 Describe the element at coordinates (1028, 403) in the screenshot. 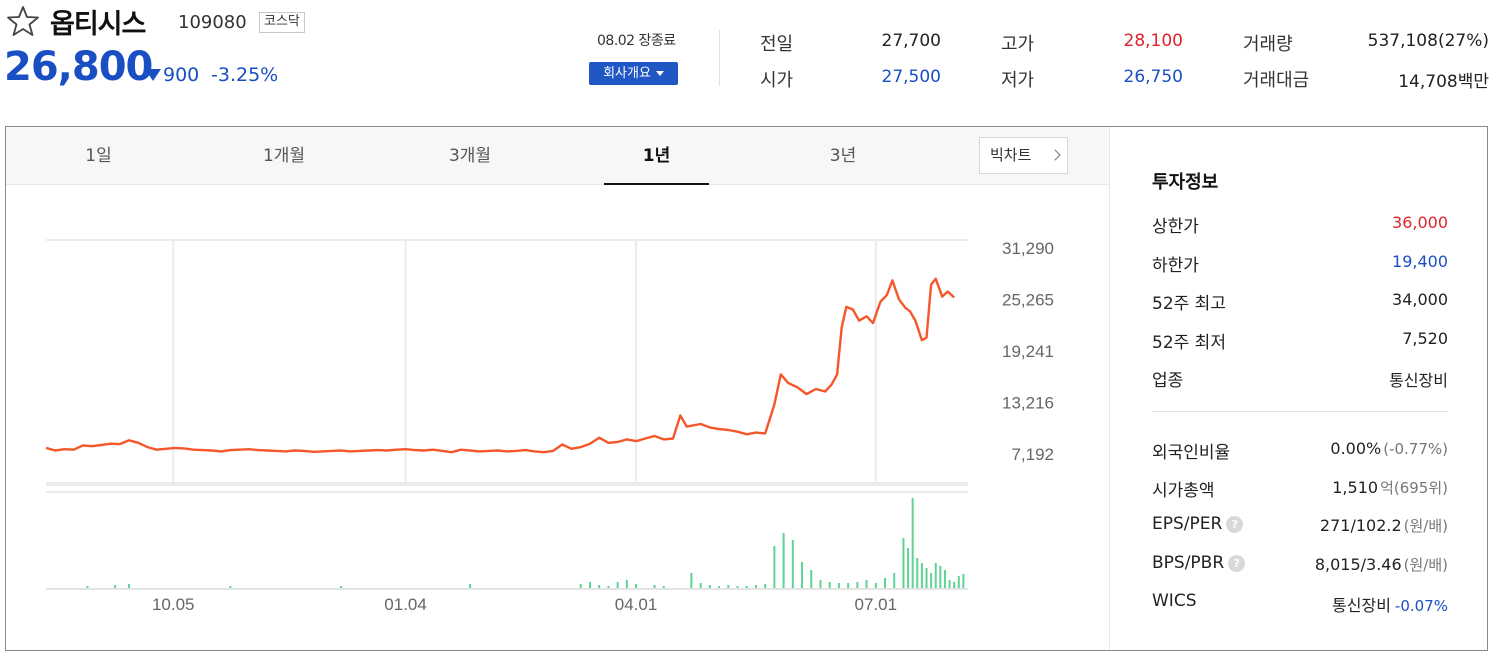

I see `y-tick-label: 13,216` at that location.